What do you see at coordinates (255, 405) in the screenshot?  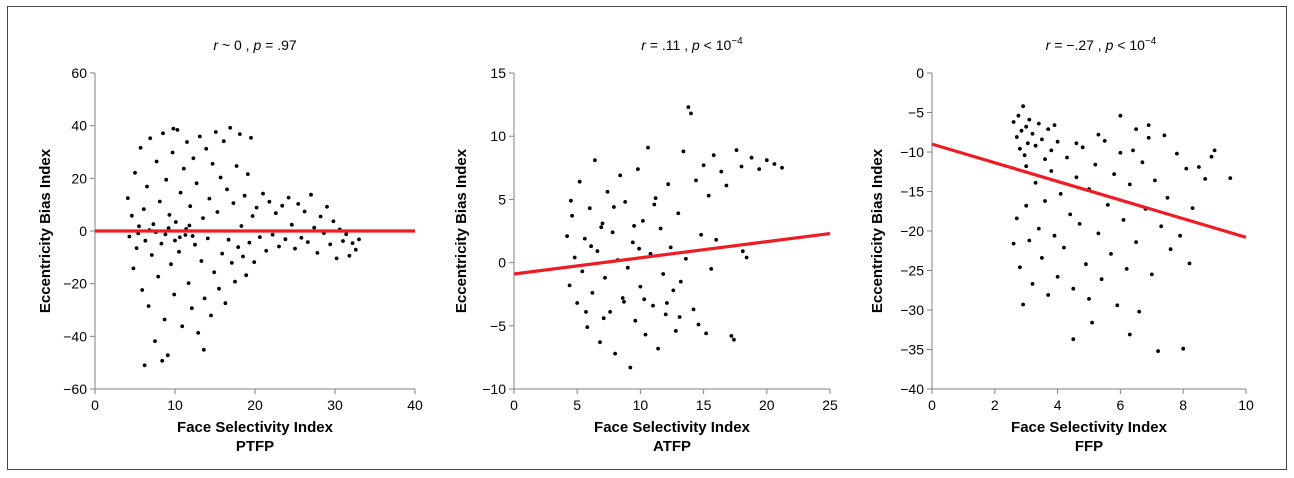 I see `x-tick-label: 20` at bounding box center [255, 405].